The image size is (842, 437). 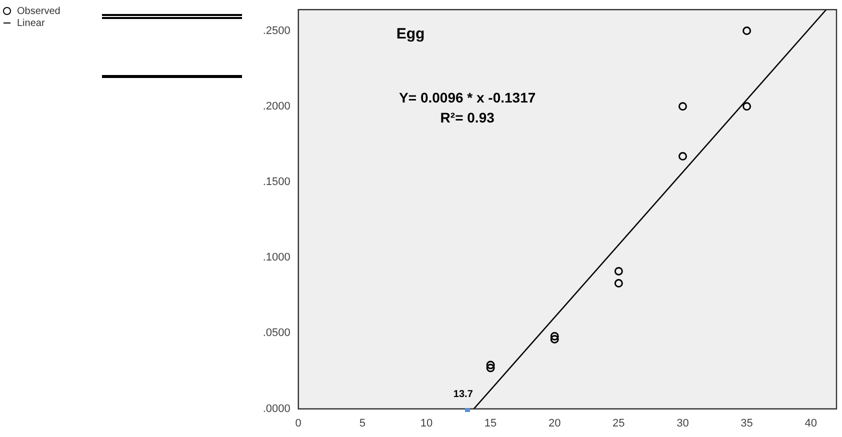 What do you see at coordinates (467, 98) in the screenshot?
I see `annotation: Y= 0.0096 * x -0.1317` at bounding box center [467, 98].